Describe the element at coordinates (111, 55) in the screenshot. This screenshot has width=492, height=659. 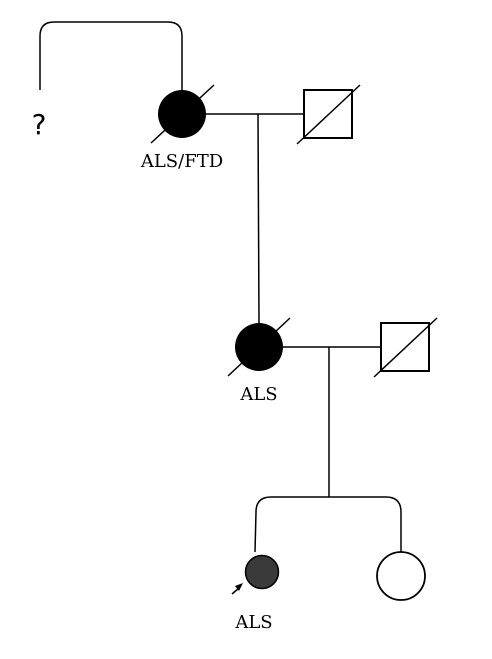
I see `gen1-sibship-line` at that location.